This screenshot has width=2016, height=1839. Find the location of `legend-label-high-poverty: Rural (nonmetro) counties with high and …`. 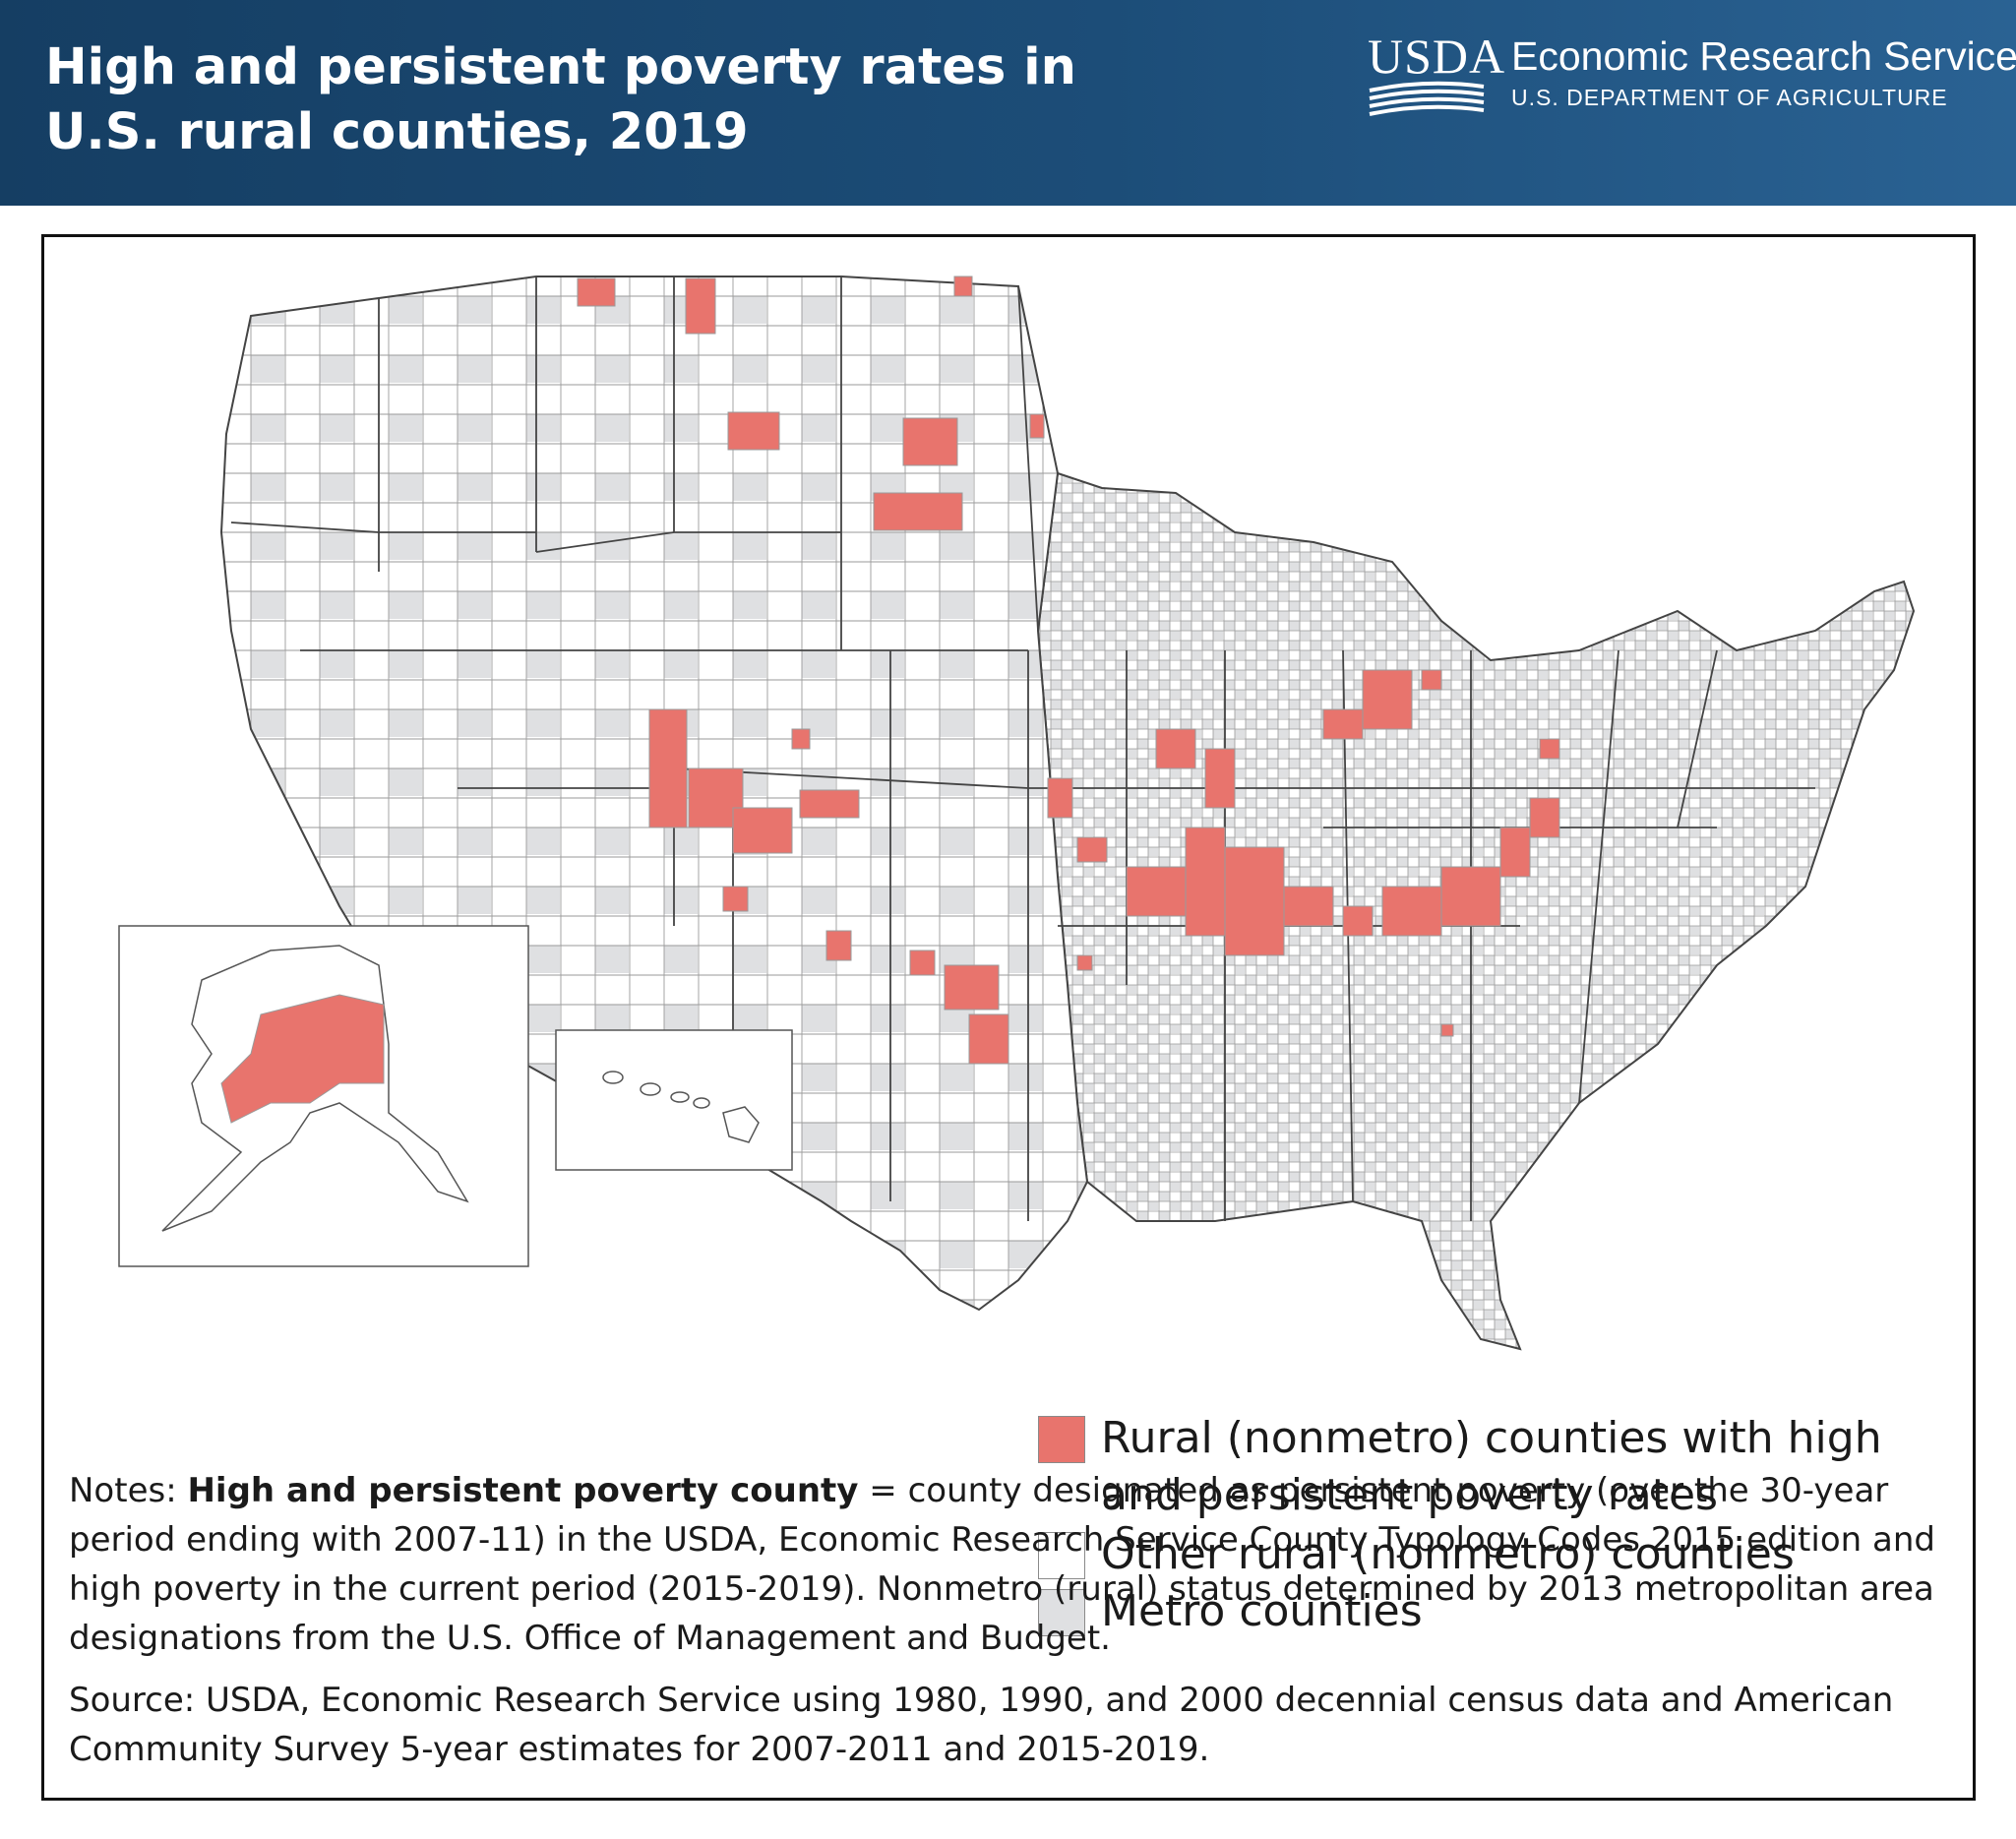

legend-label-high-poverty: Rural (nonmetro) counties with high and … is located at coordinates (1492, 1466).